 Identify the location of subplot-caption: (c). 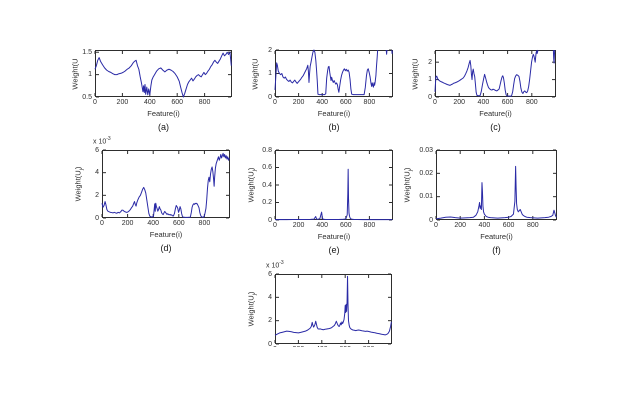
(495, 127).